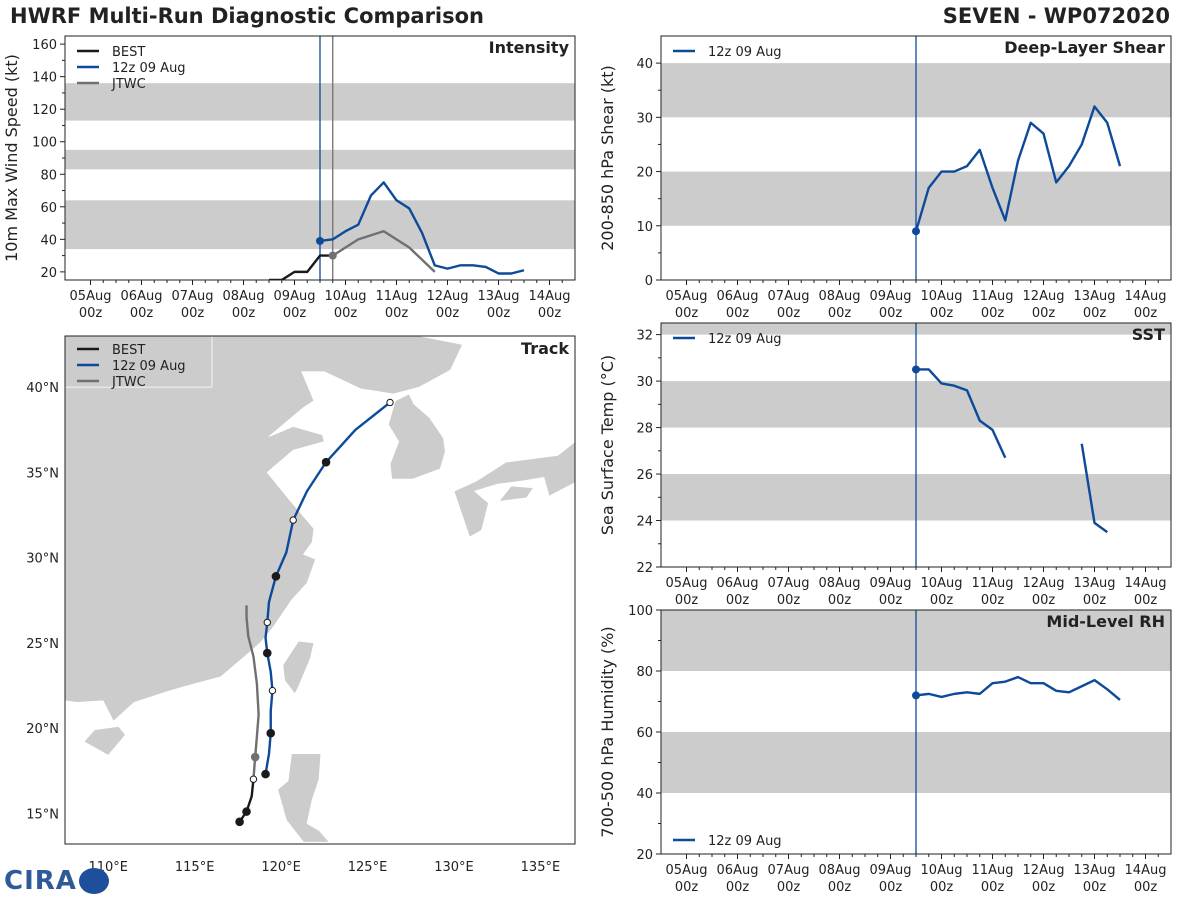 Image resolution: width=1200 pixels, height=900 pixels. I want to click on rh-xtick-label-day: 13Aug, so click(1095, 870).